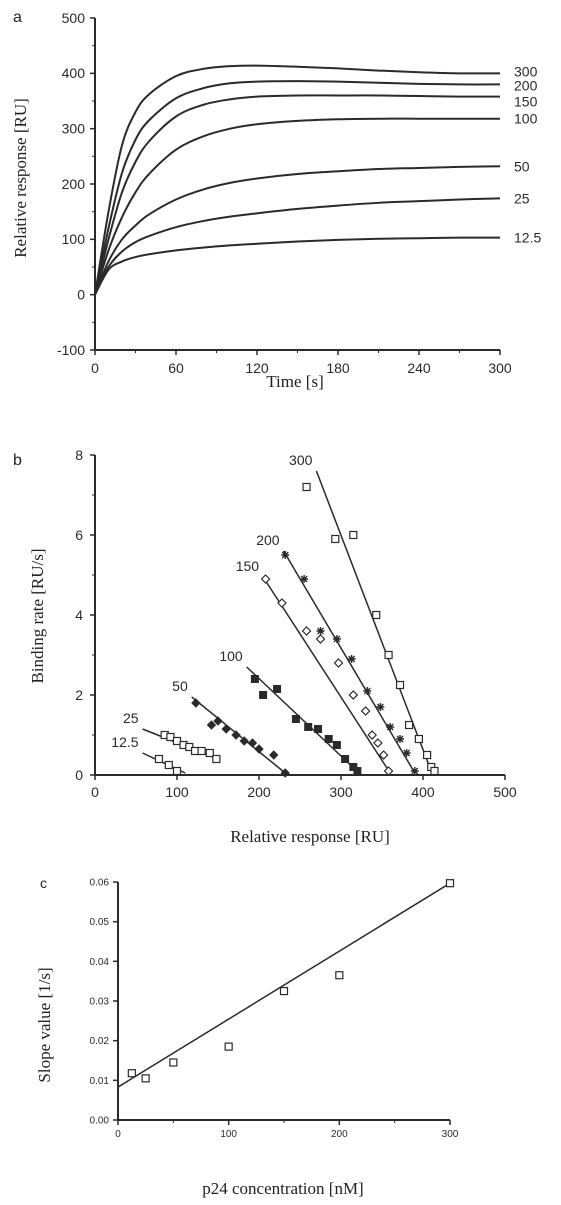 The height and width of the screenshot is (1205, 561). What do you see at coordinates (17, 460) in the screenshot?
I see `panel-b-letter: b` at bounding box center [17, 460].